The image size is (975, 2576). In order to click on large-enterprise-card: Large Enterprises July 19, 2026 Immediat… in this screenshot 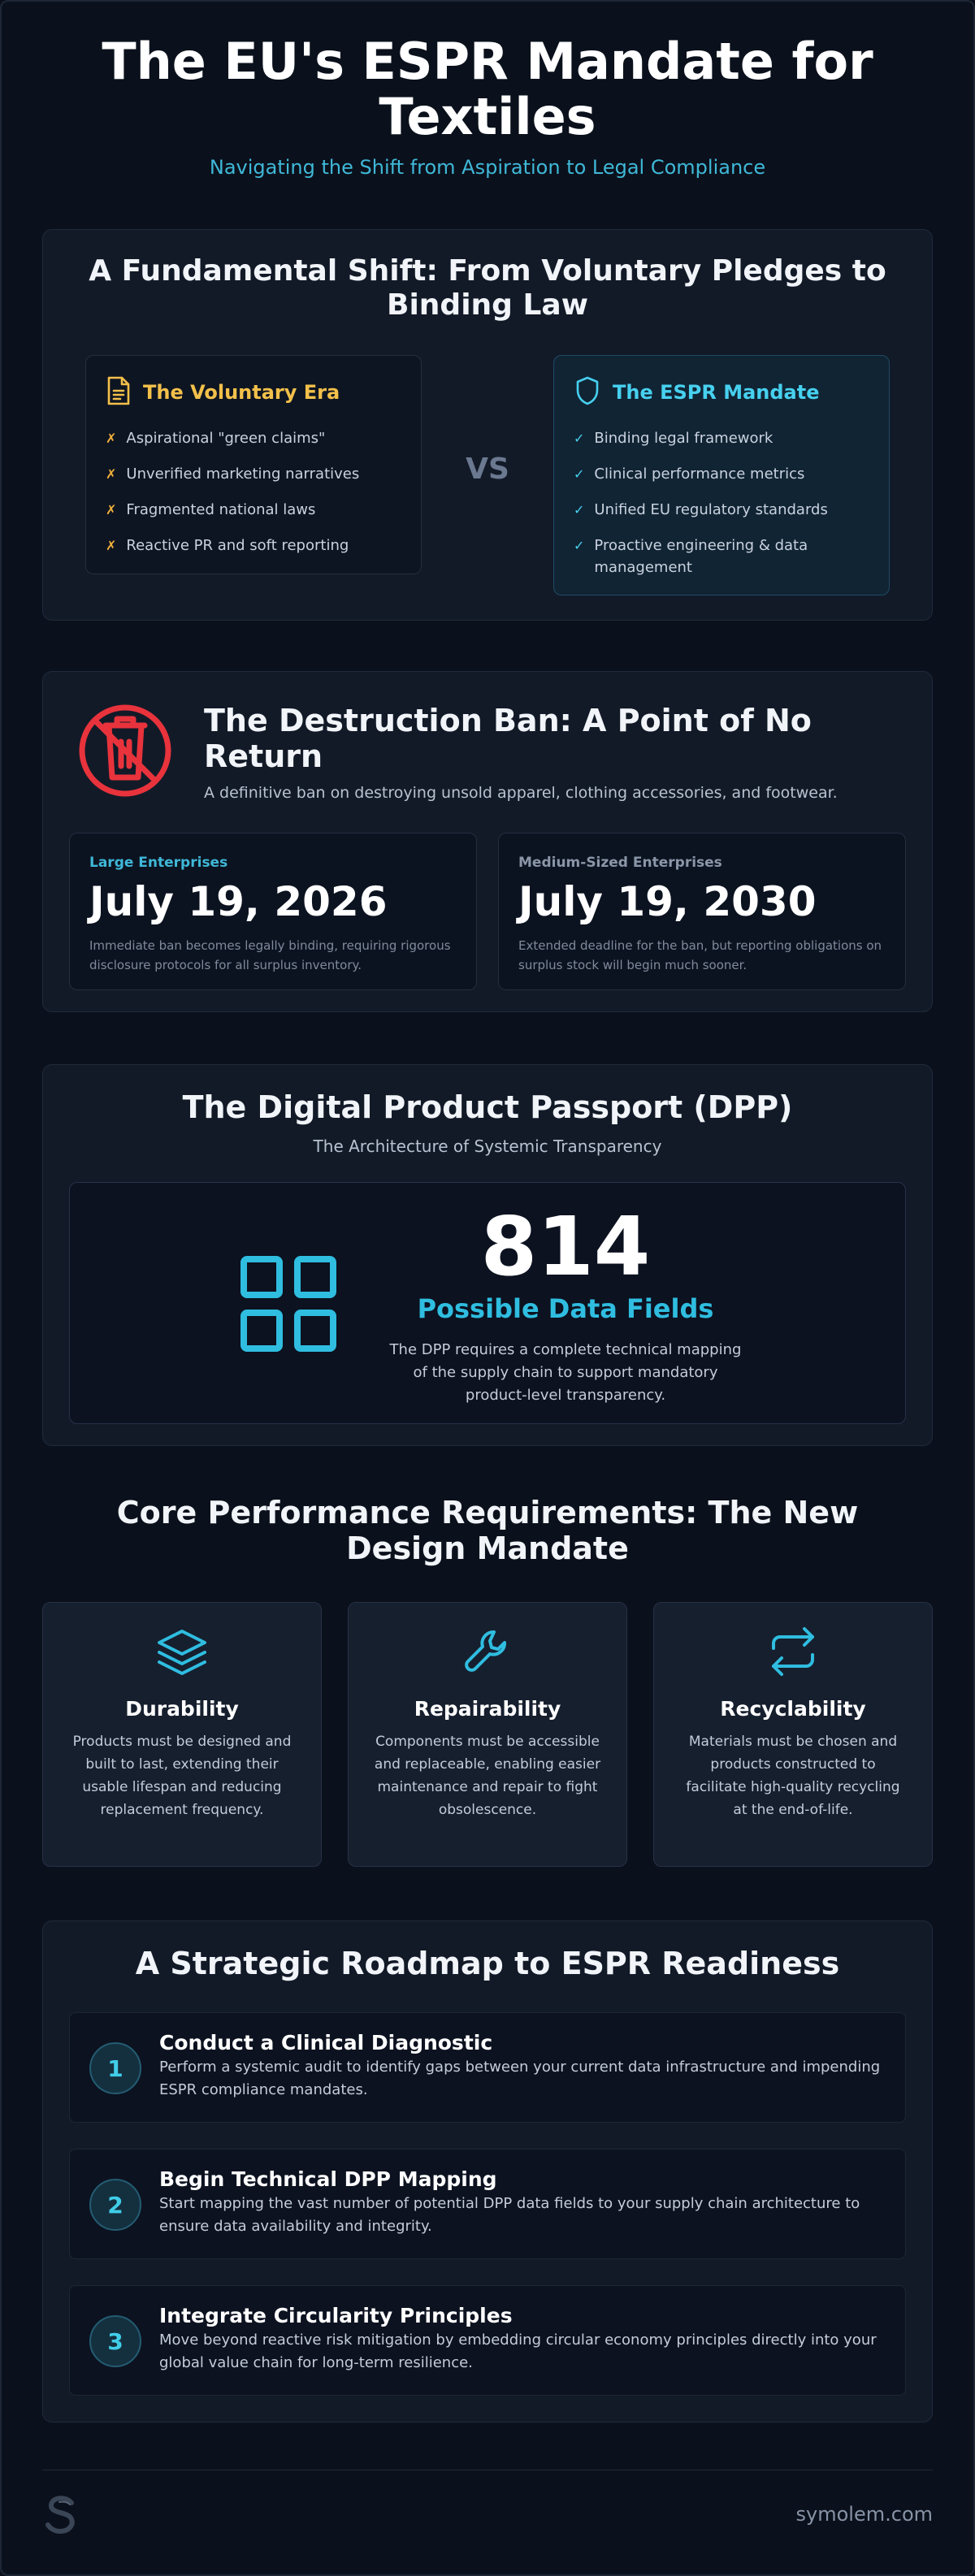, I will do `click(273, 912)`.